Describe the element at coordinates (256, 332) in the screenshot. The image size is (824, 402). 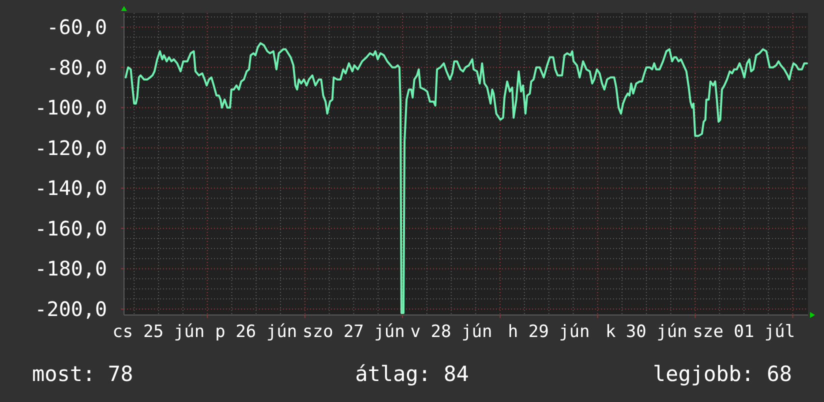
I see `x-tick-label: p 26 jún` at that location.